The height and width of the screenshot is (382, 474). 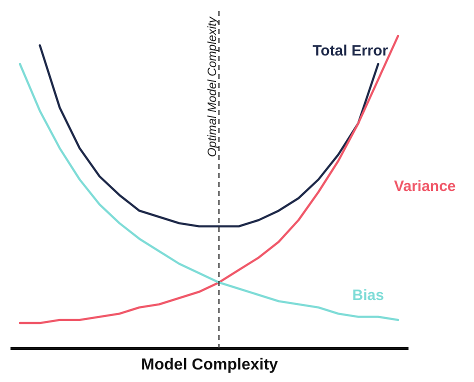 I want to click on annotation: Optimal Model Complexity, so click(x=211, y=87).